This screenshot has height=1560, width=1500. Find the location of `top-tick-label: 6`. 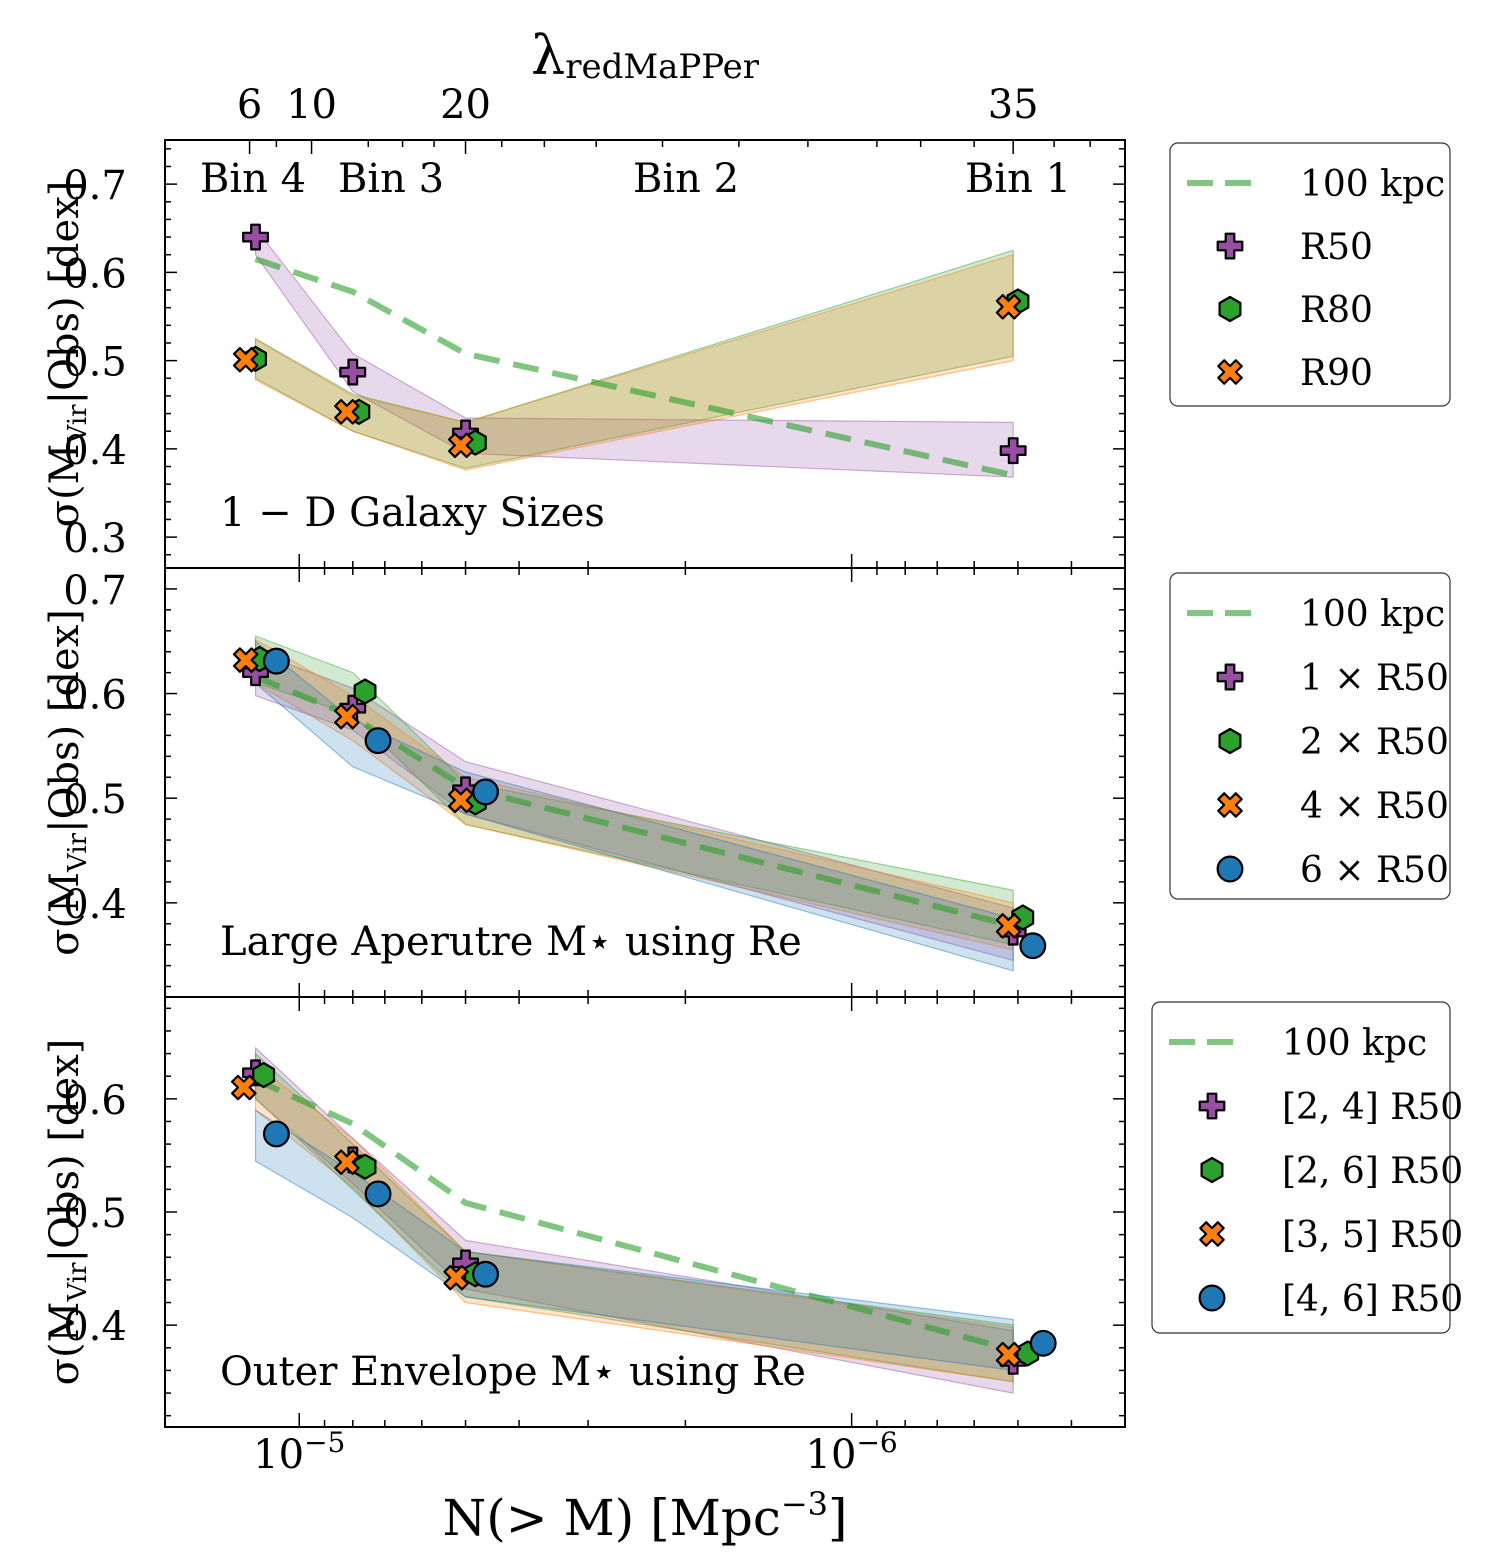

top-tick-label: 6 is located at coordinates (249, 105).